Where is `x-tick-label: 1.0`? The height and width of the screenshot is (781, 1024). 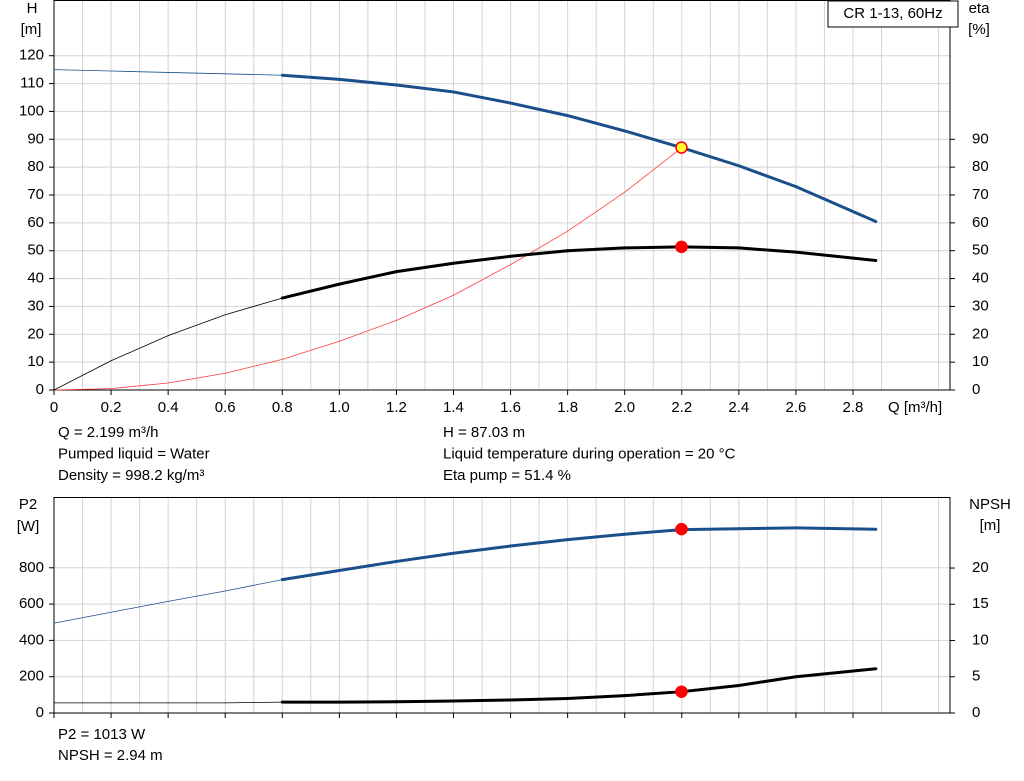 x-tick-label: 1.0 is located at coordinates (339, 407).